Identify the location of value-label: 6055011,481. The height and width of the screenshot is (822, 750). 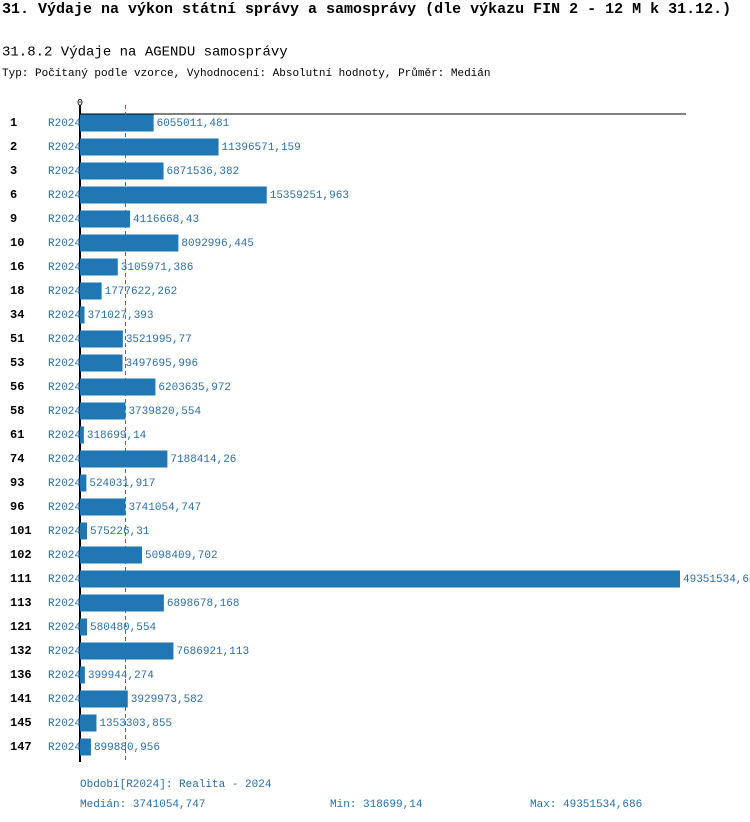
(193, 124).